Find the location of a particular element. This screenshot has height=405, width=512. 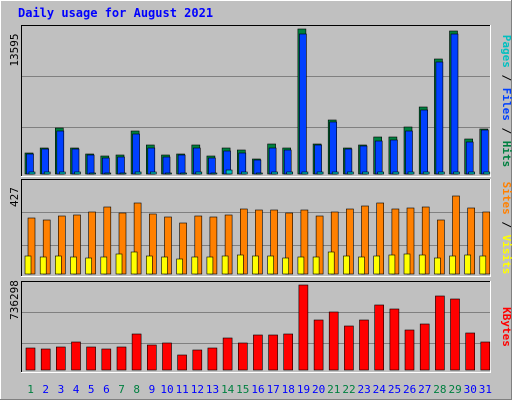

legend-part-/: / is located at coordinates (506, 131).